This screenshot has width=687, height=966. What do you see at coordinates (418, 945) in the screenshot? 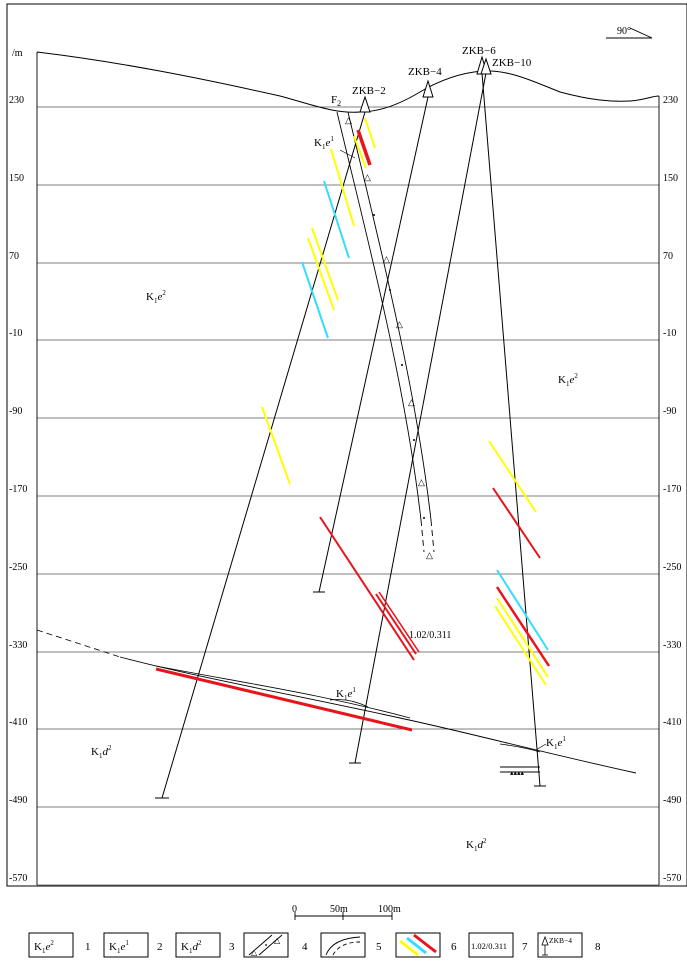
I see `orebody-colors-icon` at bounding box center [418, 945].